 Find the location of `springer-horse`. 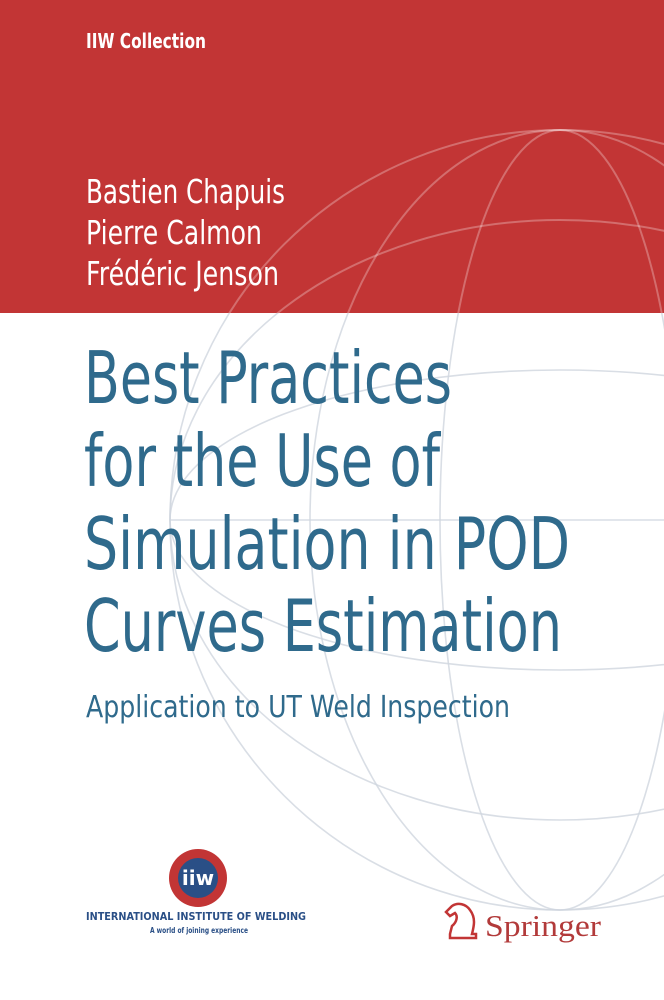

springer-horse is located at coordinates (461, 921).